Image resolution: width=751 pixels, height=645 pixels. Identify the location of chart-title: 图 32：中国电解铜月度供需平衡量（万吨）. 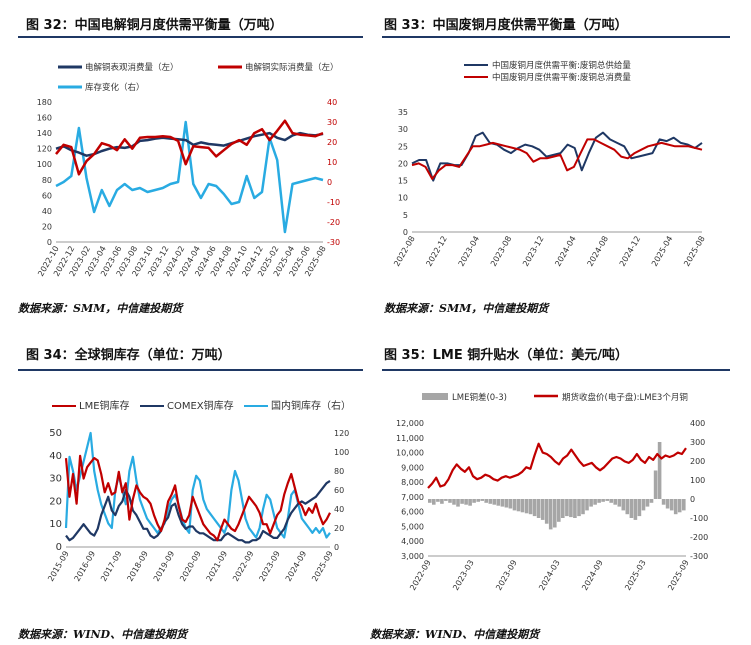
(154, 25).